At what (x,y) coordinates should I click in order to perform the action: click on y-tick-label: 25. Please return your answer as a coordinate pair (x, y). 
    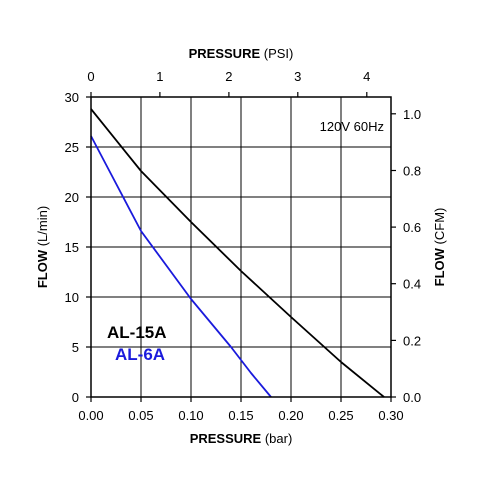
    Looking at the image, I should click on (72, 147).